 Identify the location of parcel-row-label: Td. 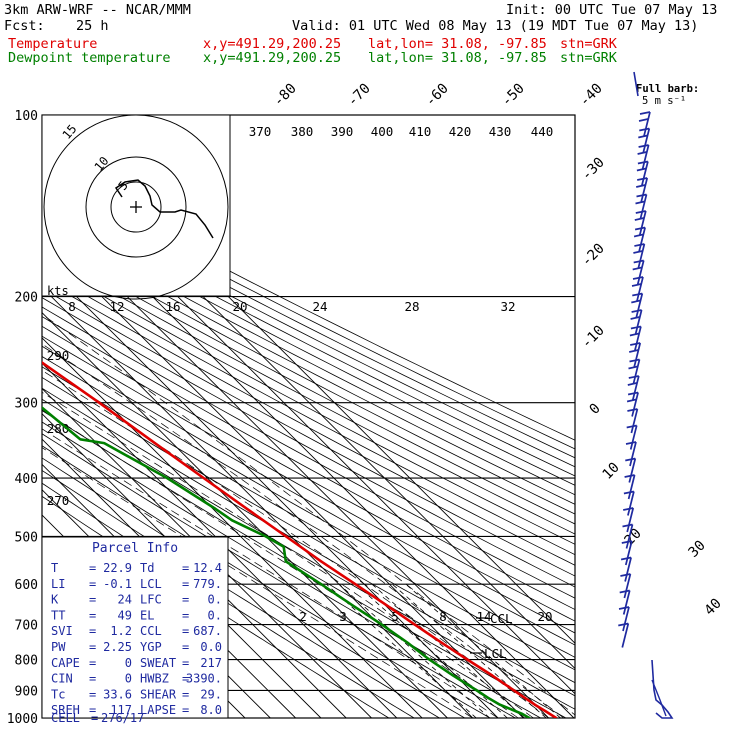
(147, 568).